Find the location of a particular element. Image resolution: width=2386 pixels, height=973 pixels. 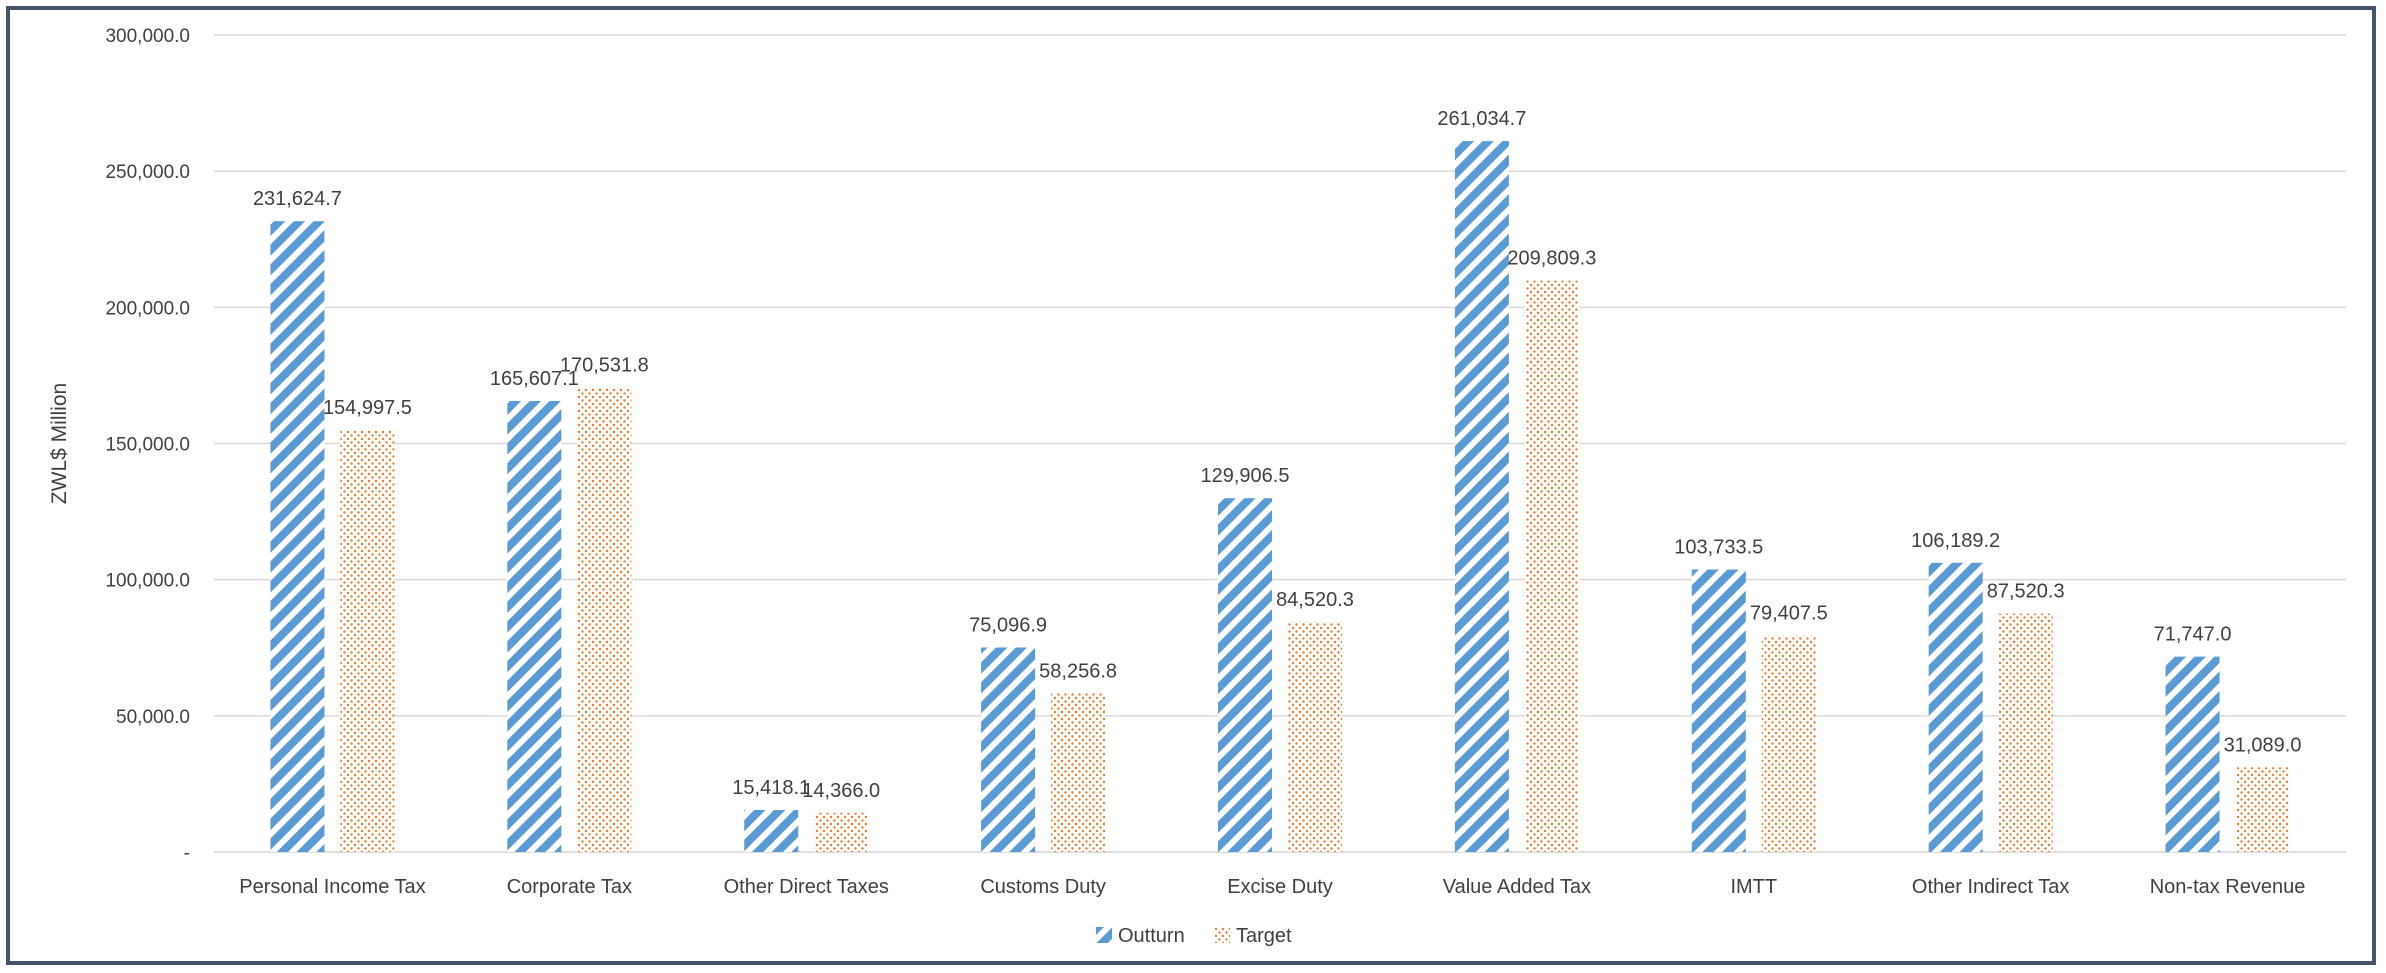

x-tick-label: Personal Income Tax is located at coordinates (332, 887).